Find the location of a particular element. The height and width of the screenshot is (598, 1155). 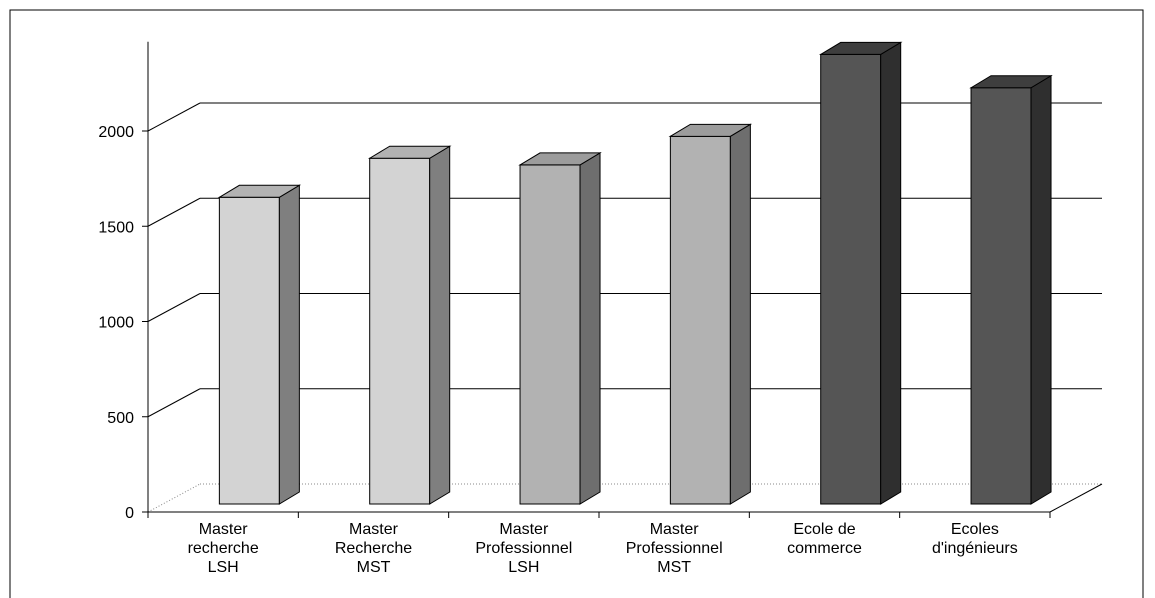

chart-floor is located at coordinates (625, 498).